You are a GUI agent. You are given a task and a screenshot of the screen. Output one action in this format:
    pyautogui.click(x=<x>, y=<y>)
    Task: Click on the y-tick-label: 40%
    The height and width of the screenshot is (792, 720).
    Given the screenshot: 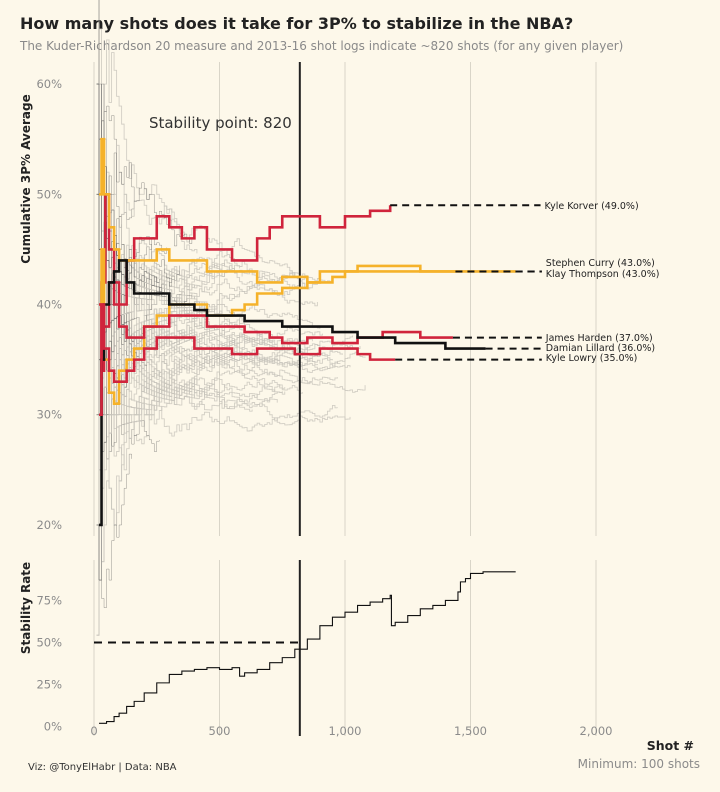 What is the action you would take?
    pyautogui.click(x=49, y=305)
    